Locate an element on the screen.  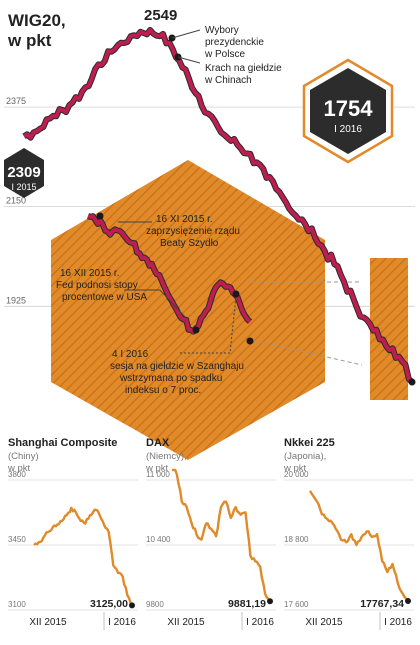
annotation-szydlo-line-2: zaprzysiężenie rządu is located at coordinates (193, 231).